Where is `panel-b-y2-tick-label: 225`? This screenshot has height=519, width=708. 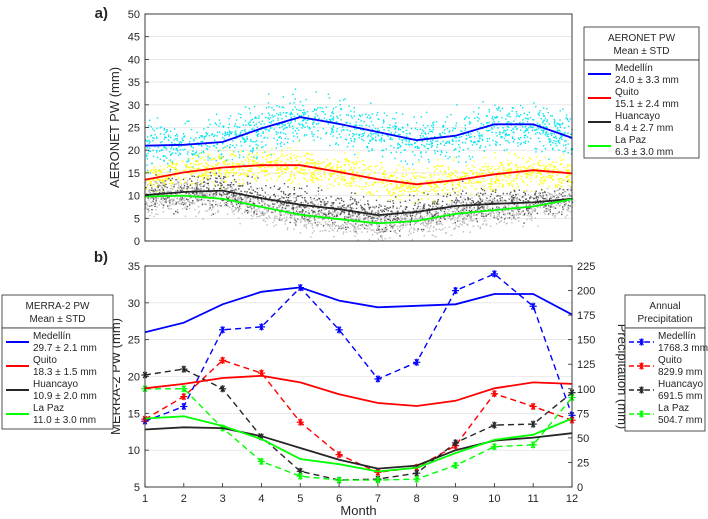
panel-b-y2-tick-label: 225 is located at coordinates (586, 267).